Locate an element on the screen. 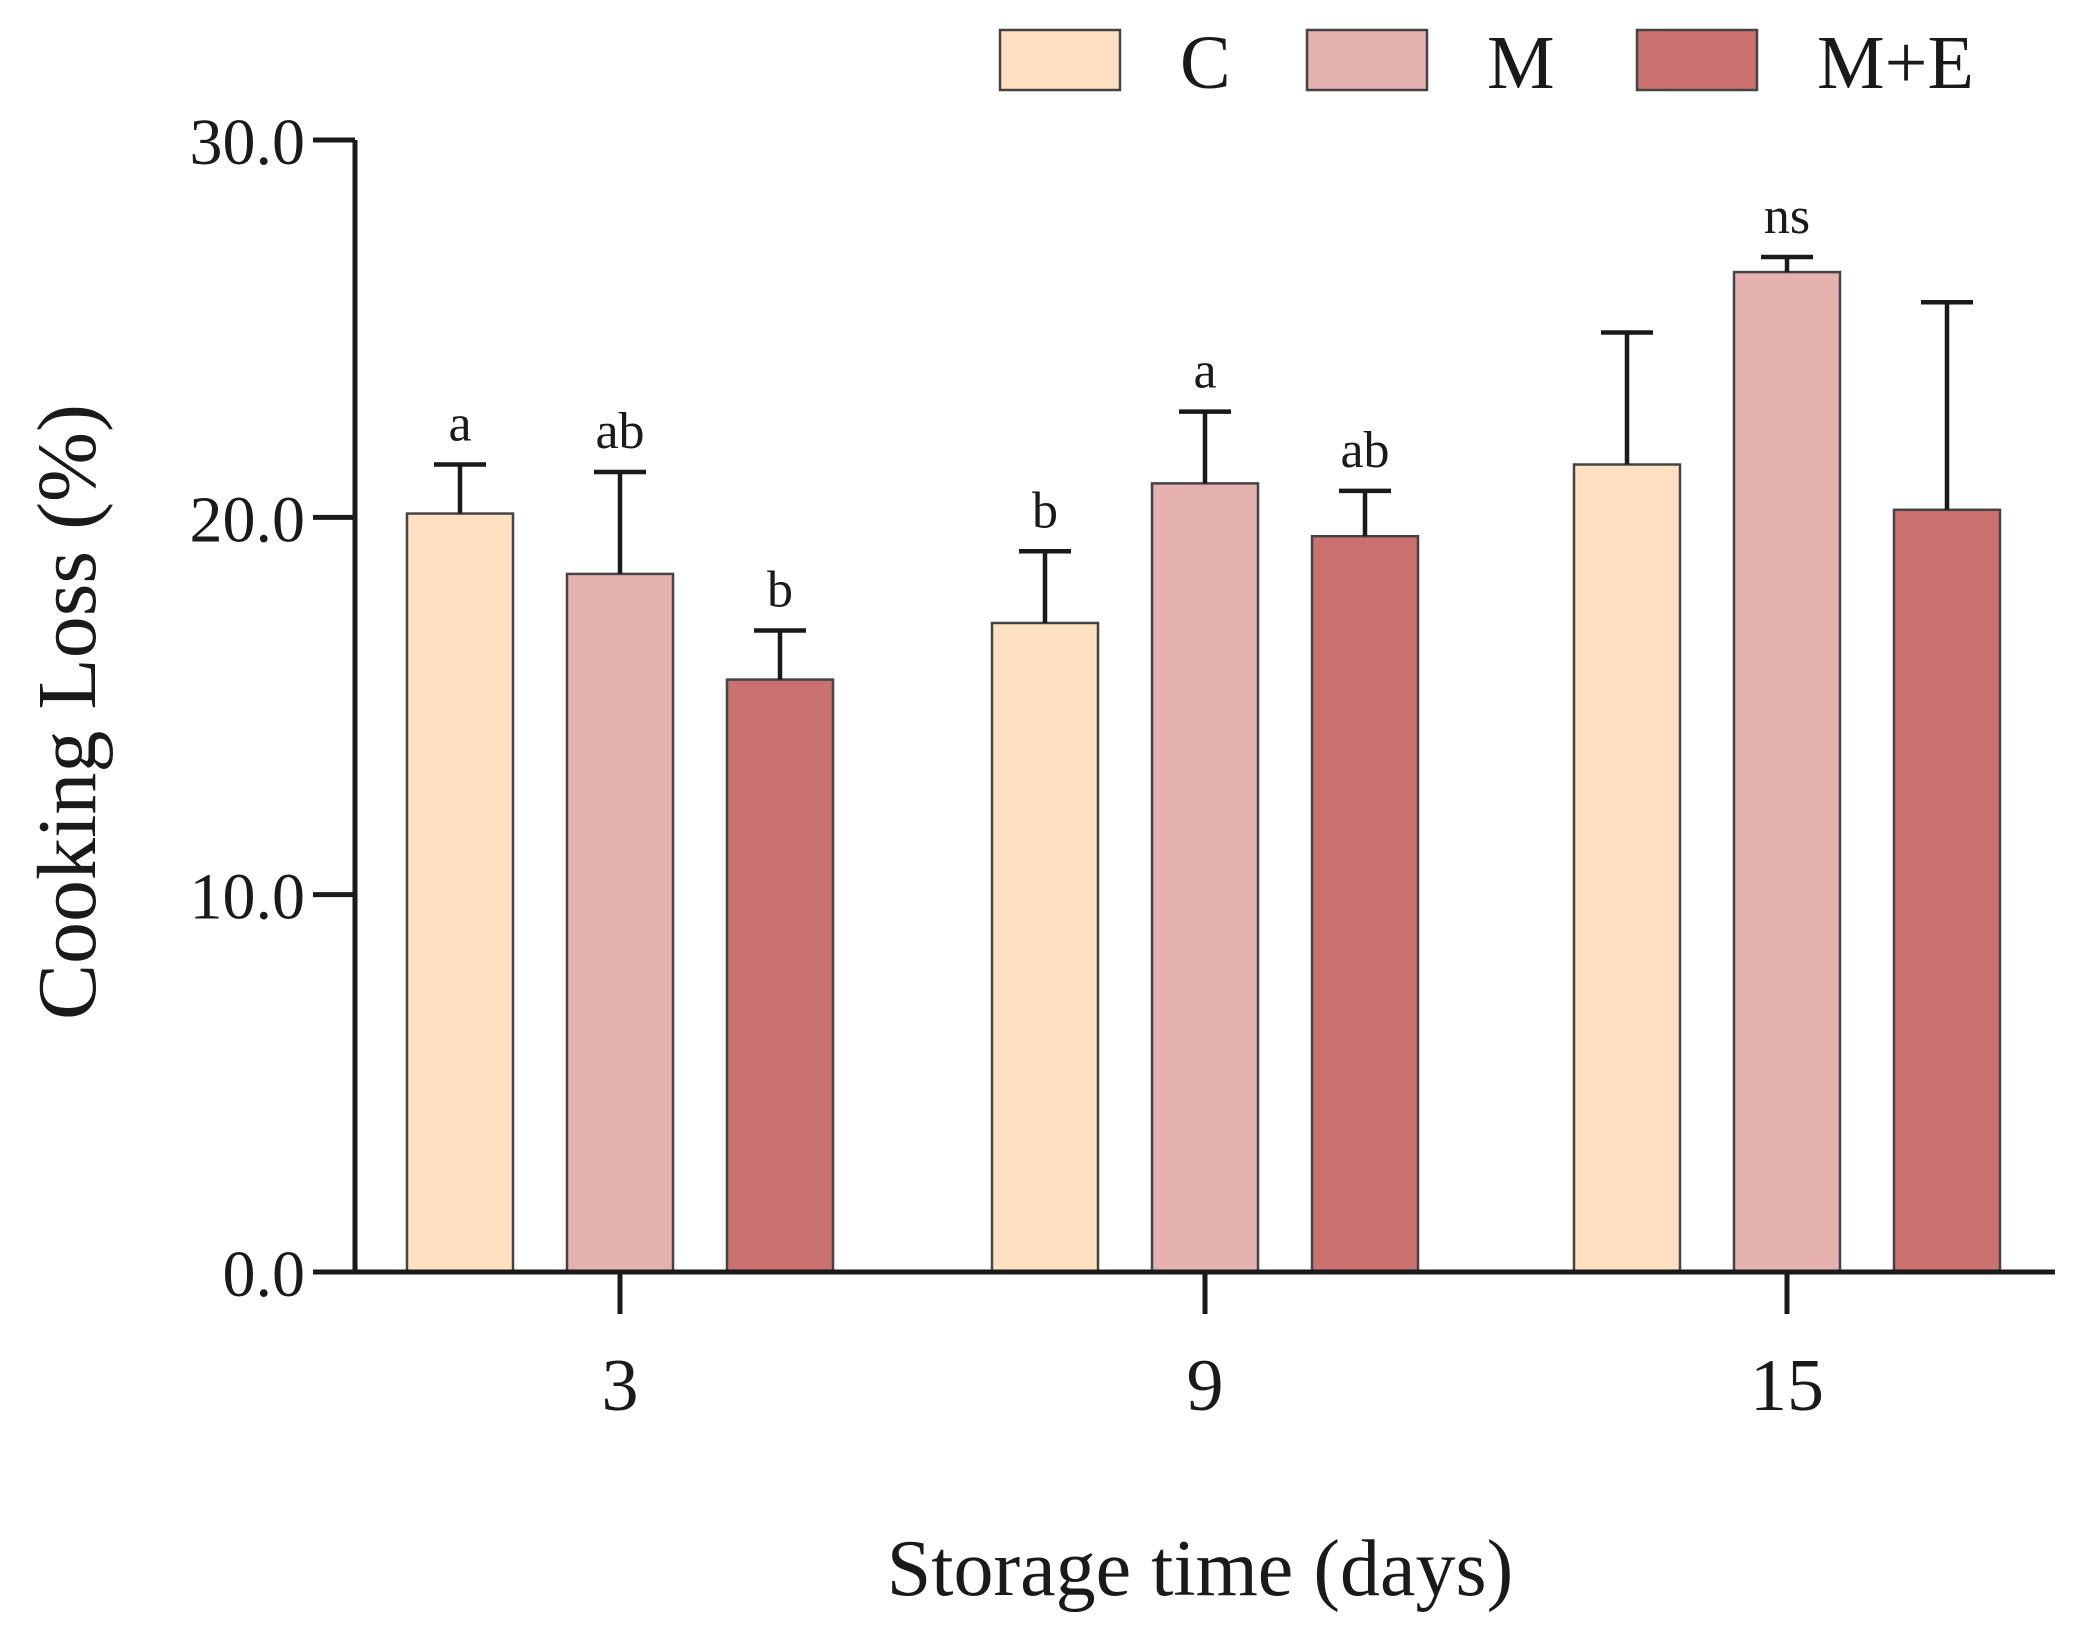 This screenshot has height=1639, width=2082. x-tick-label: 9 is located at coordinates (1205, 1386).